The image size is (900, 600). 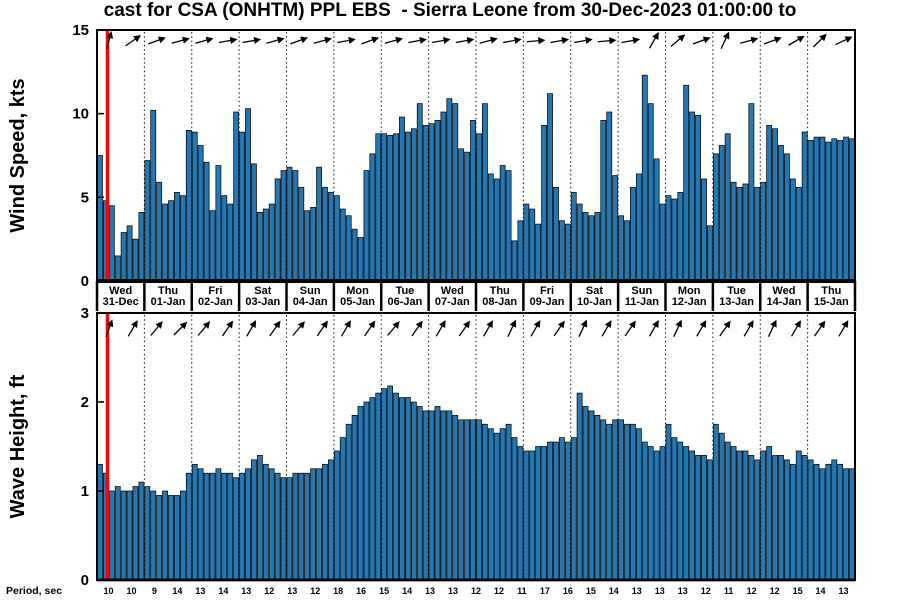 I want to click on period-value: 15, so click(x=591, y=591).